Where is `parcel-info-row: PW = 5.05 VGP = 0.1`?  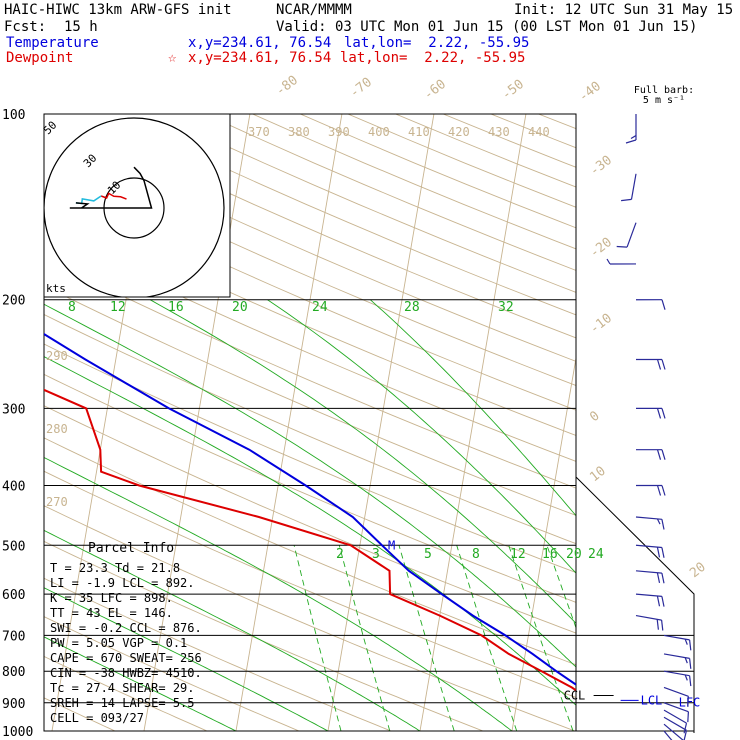 parcel-info-row: PW = 5.05 VGP = 0.1 is located at coordinates (118, 643).